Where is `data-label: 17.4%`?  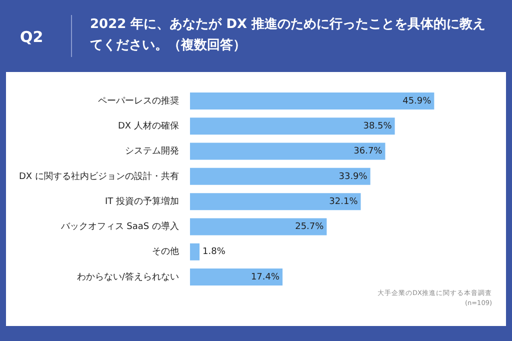
data-label: 17.4% is located at coordinates (265, 277).